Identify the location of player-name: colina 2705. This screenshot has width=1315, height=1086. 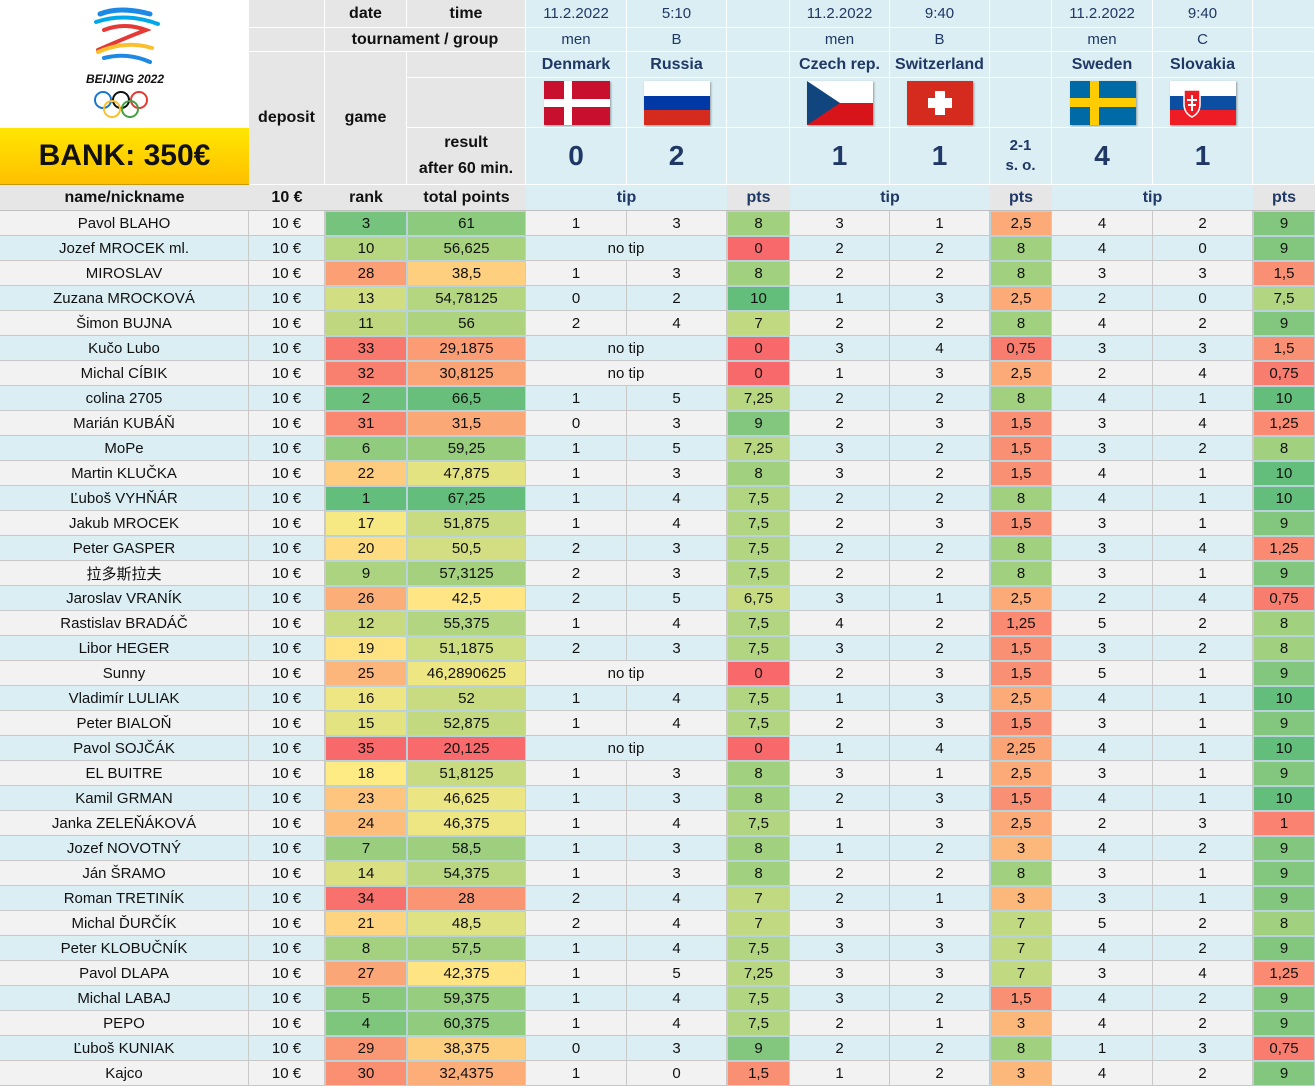
(124, 398).